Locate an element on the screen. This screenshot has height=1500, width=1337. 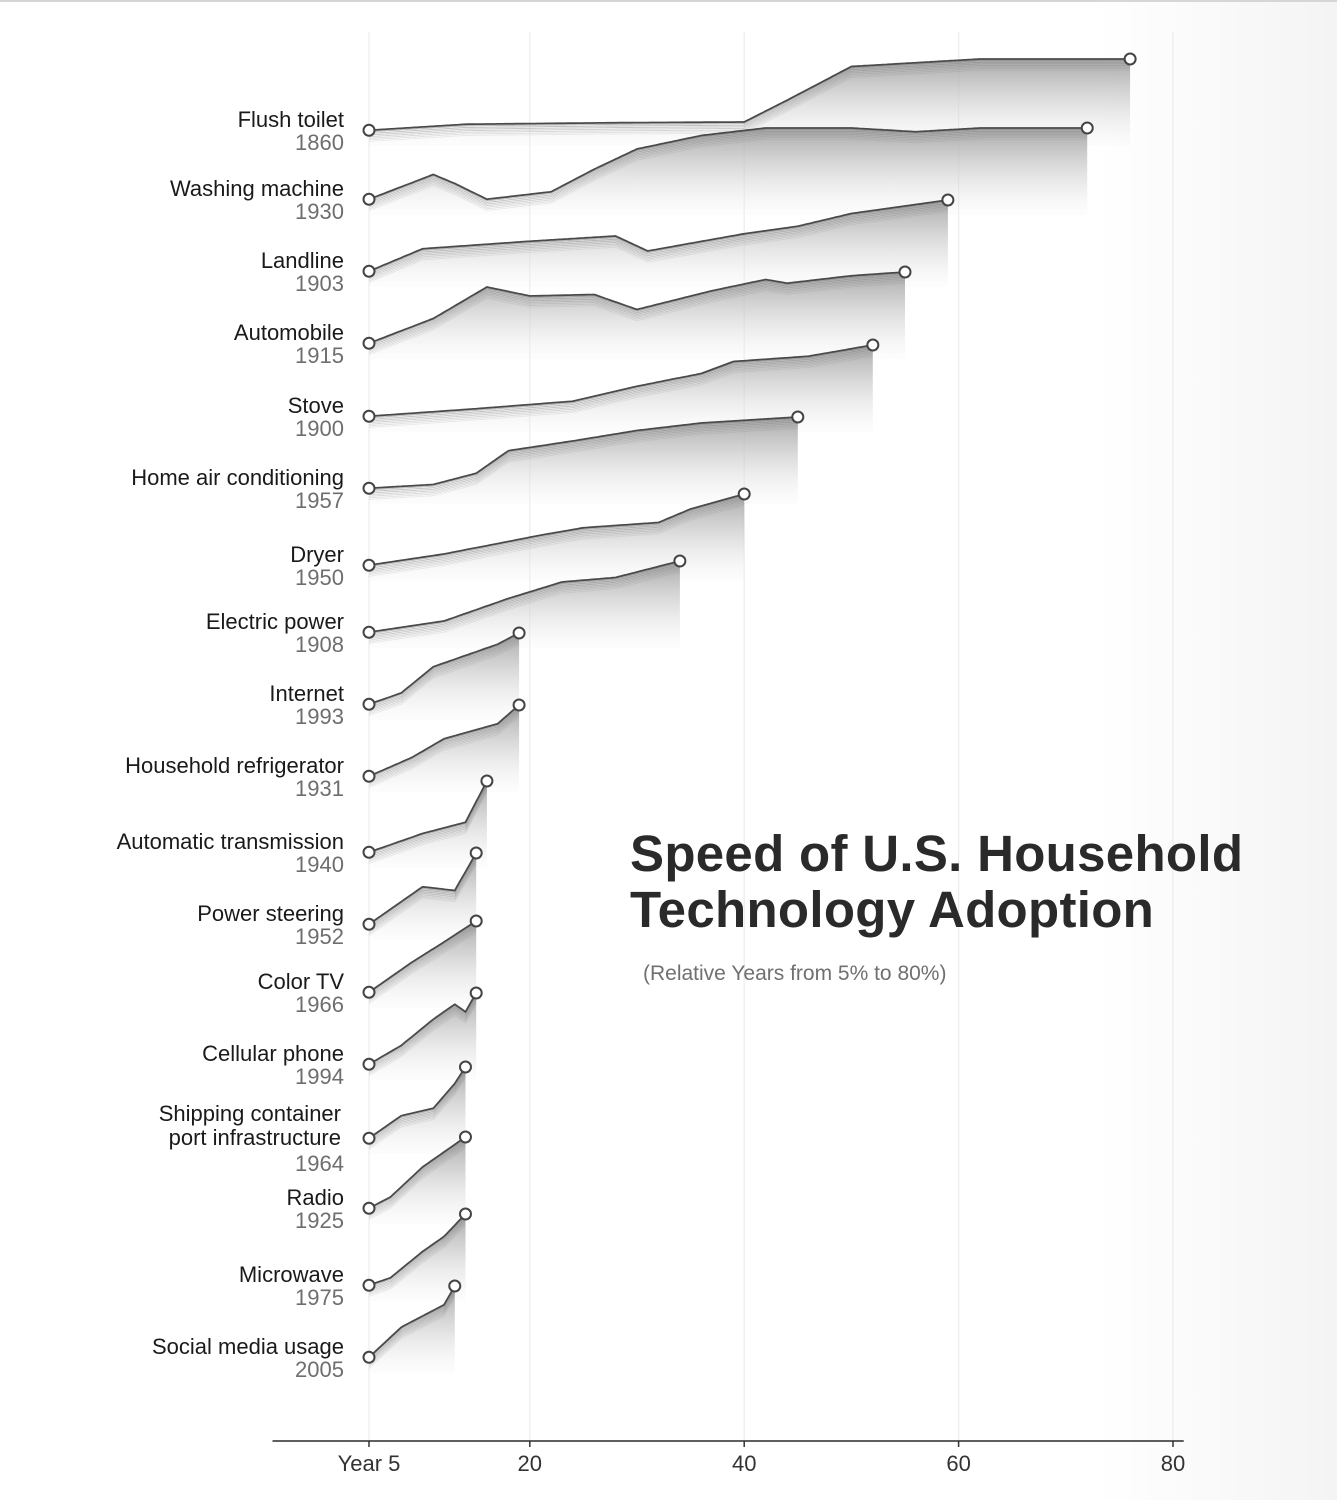
chart-subtitle: (Relative Years from 5% to 80%) is located at coordinates (795, 973).